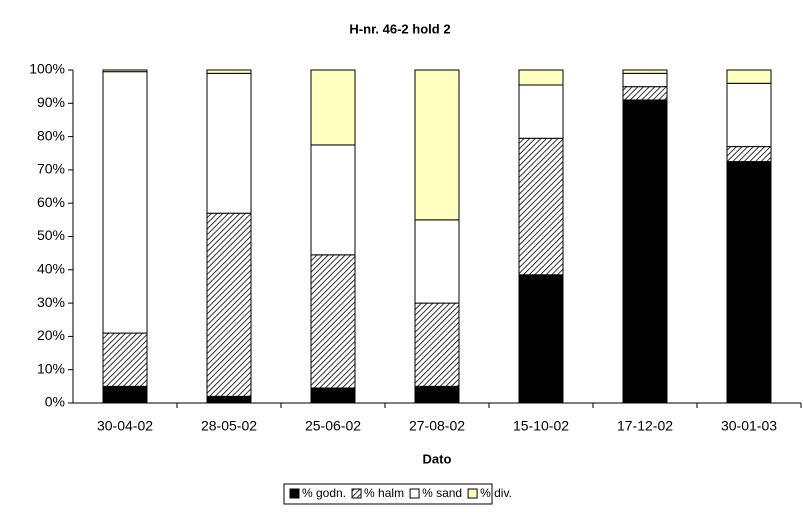 The height and width of the screenshot is (513, 803). I want to click on legend-label: % sand, so click(442, 493).